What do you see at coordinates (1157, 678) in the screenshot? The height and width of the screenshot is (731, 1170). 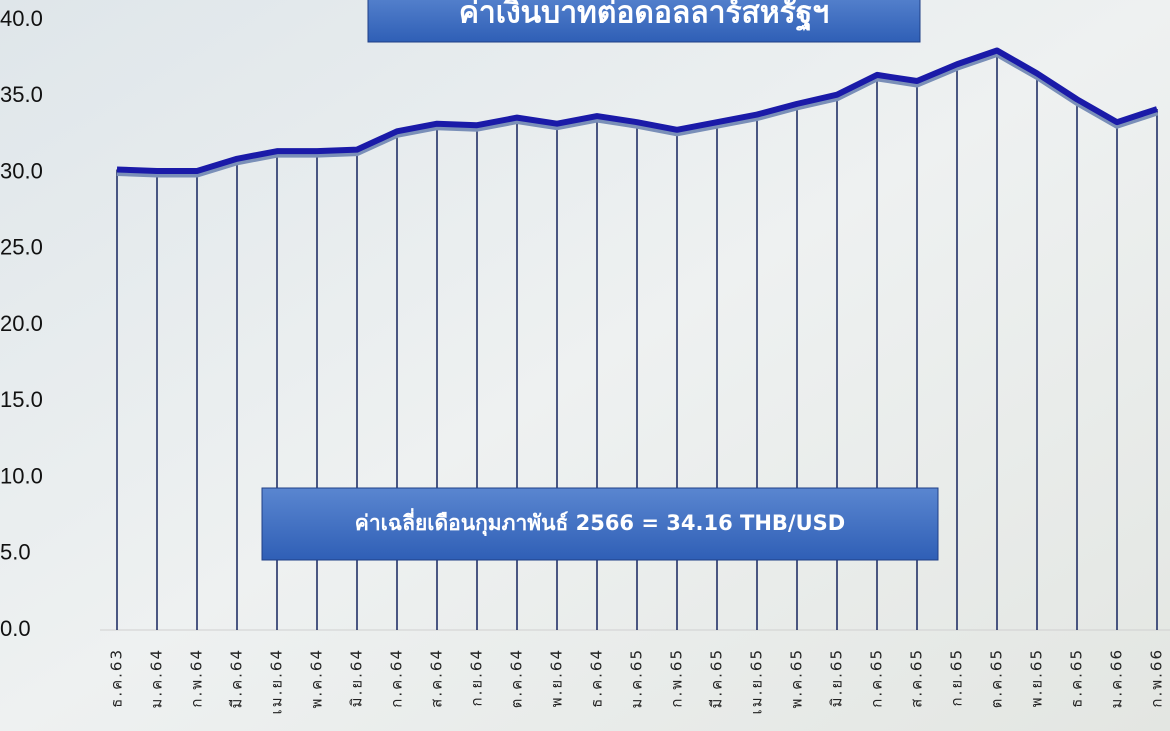 I see `x-tick-label: ก.พ.66` at bounding box center [1157, 678].